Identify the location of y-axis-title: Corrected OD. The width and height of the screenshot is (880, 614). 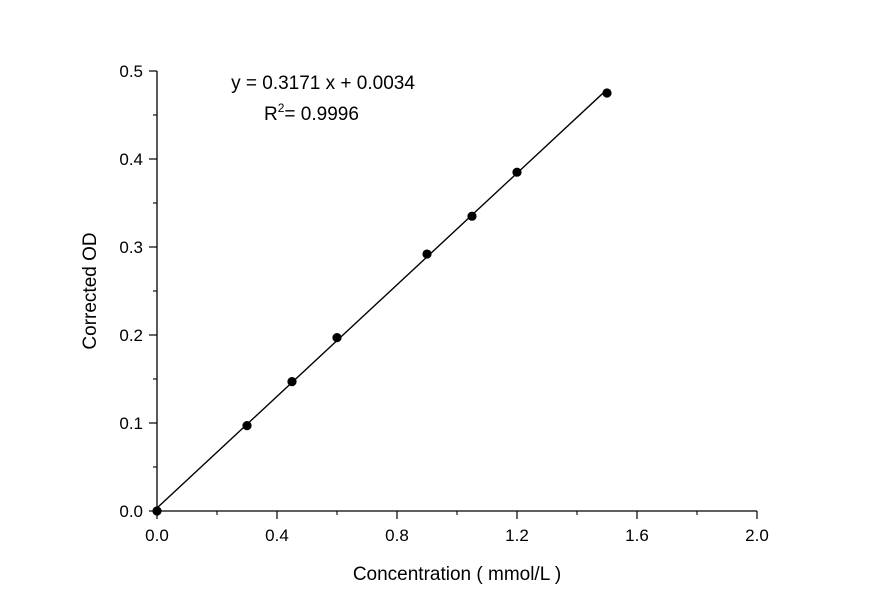
(90, 290).